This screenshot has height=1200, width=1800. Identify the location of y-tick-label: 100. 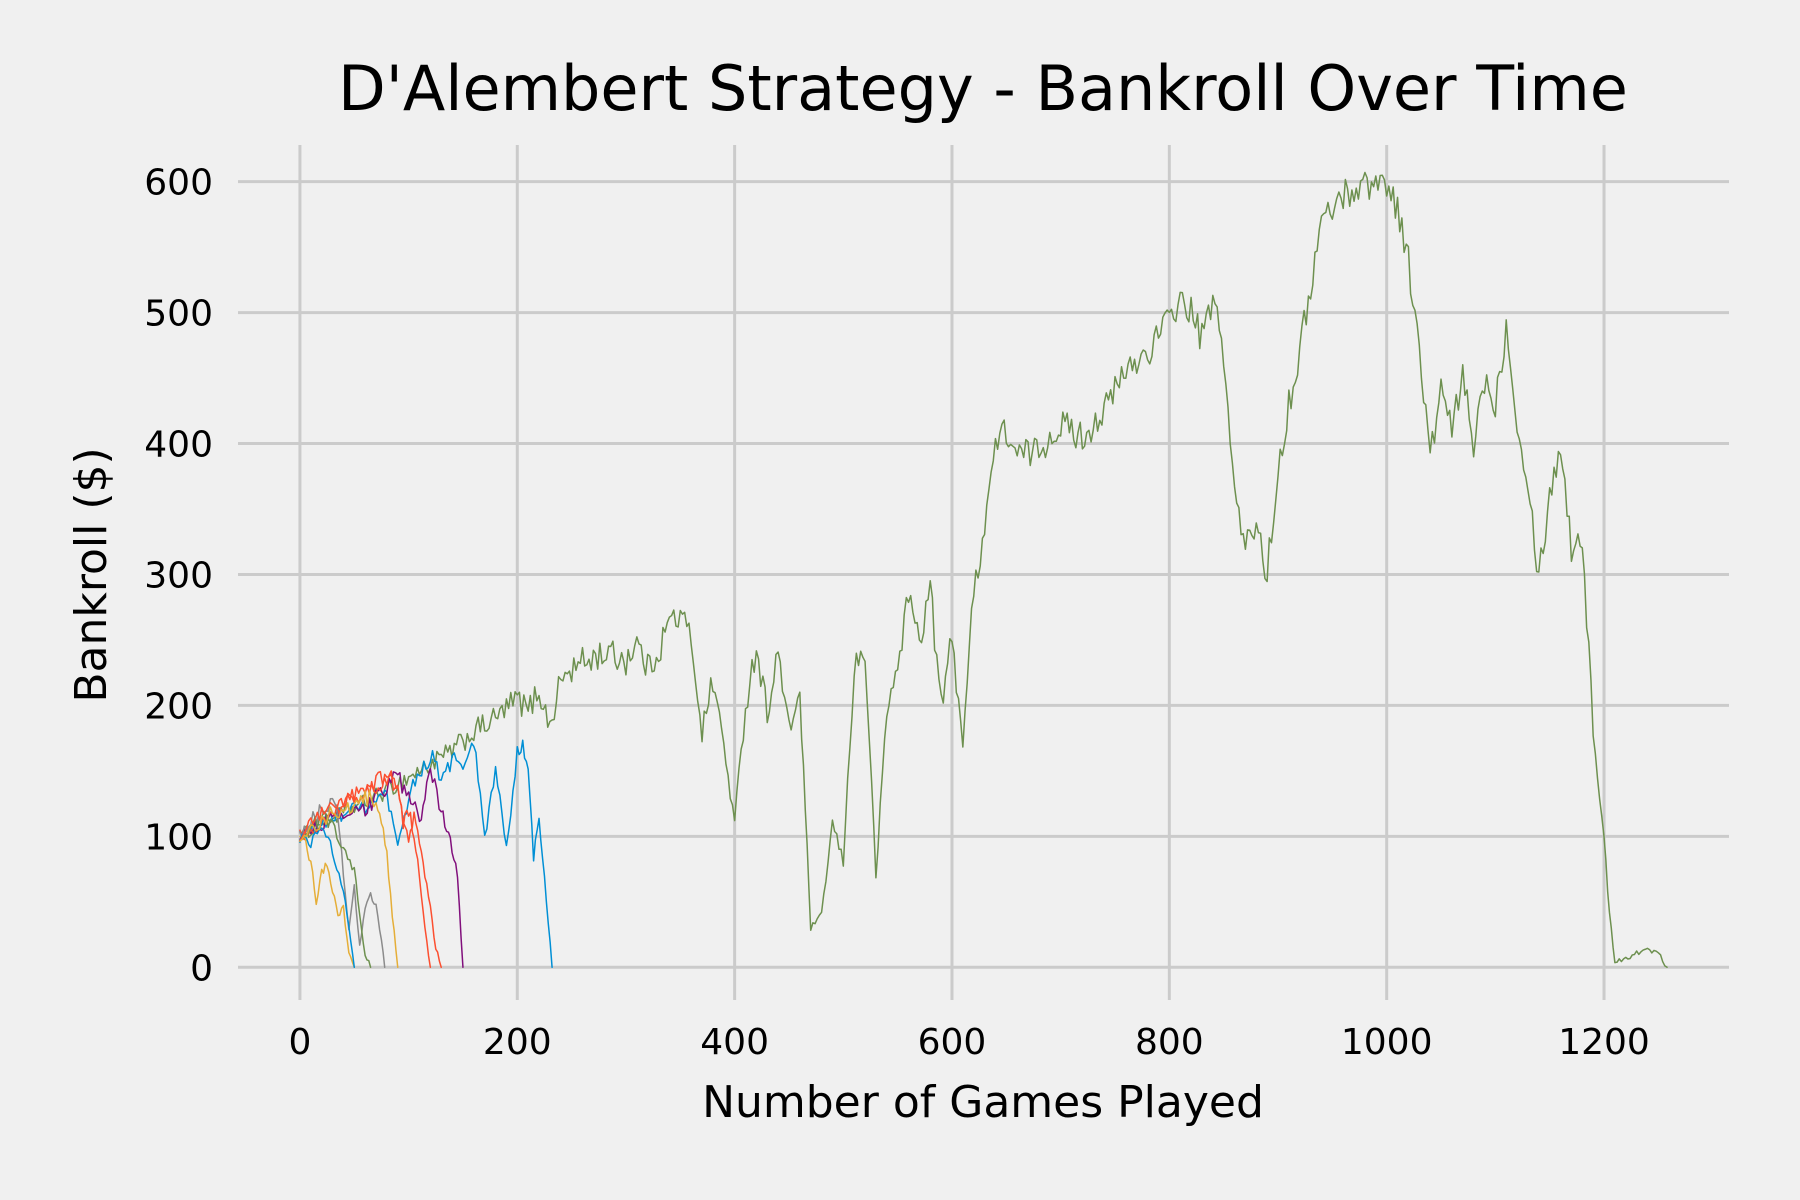
(178, 837).